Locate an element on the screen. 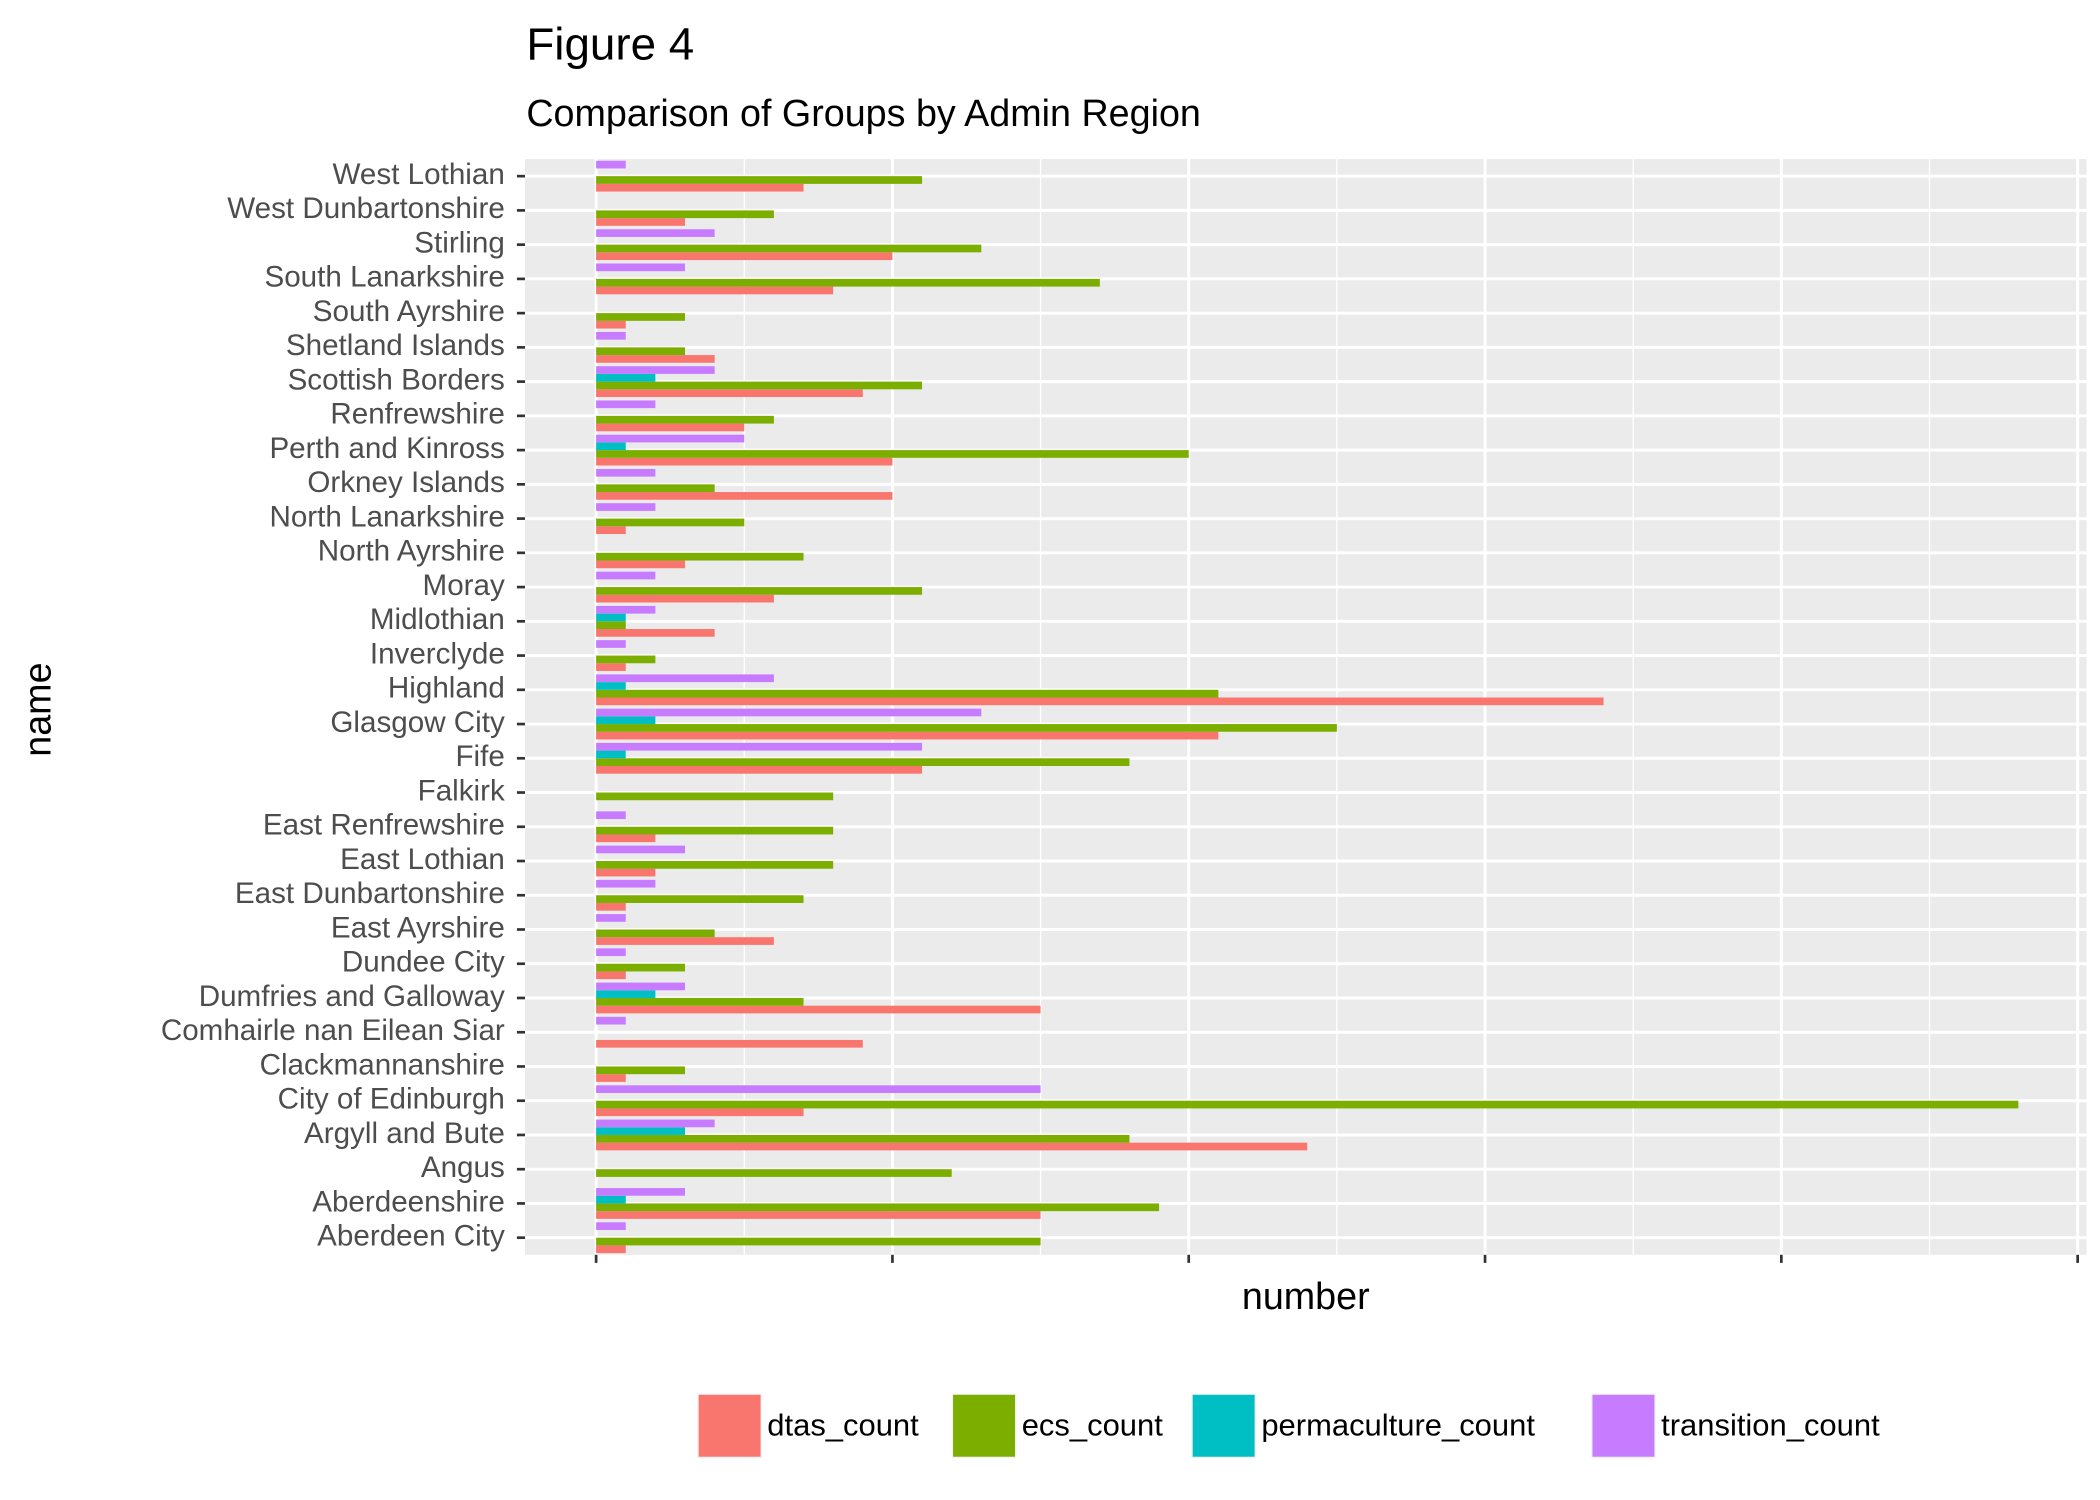  y-tick-label: Scottish Borders is located at coordinates (396, 379).